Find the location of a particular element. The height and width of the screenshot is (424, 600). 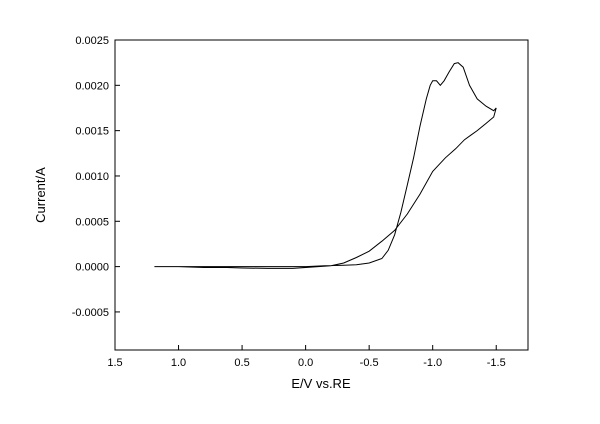

y-tick-label: 0.0005 is located at coordinates (92, 222).